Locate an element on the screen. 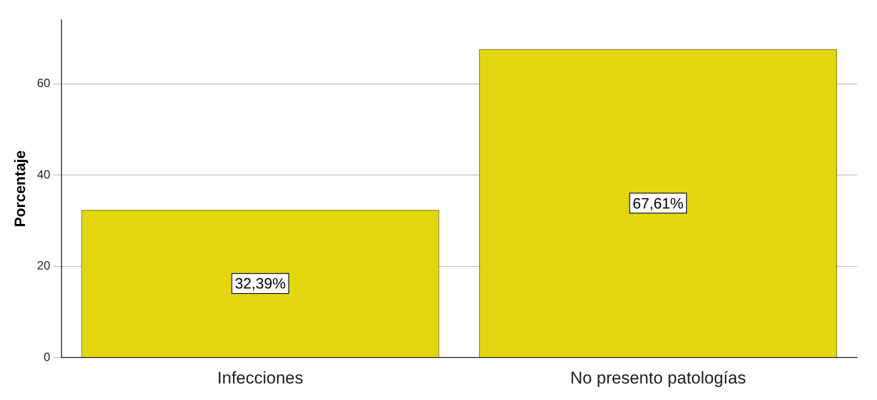 The width and height of the screenshot is (877, 400). data-label: 67,61% is located at coordinates (658, 203).